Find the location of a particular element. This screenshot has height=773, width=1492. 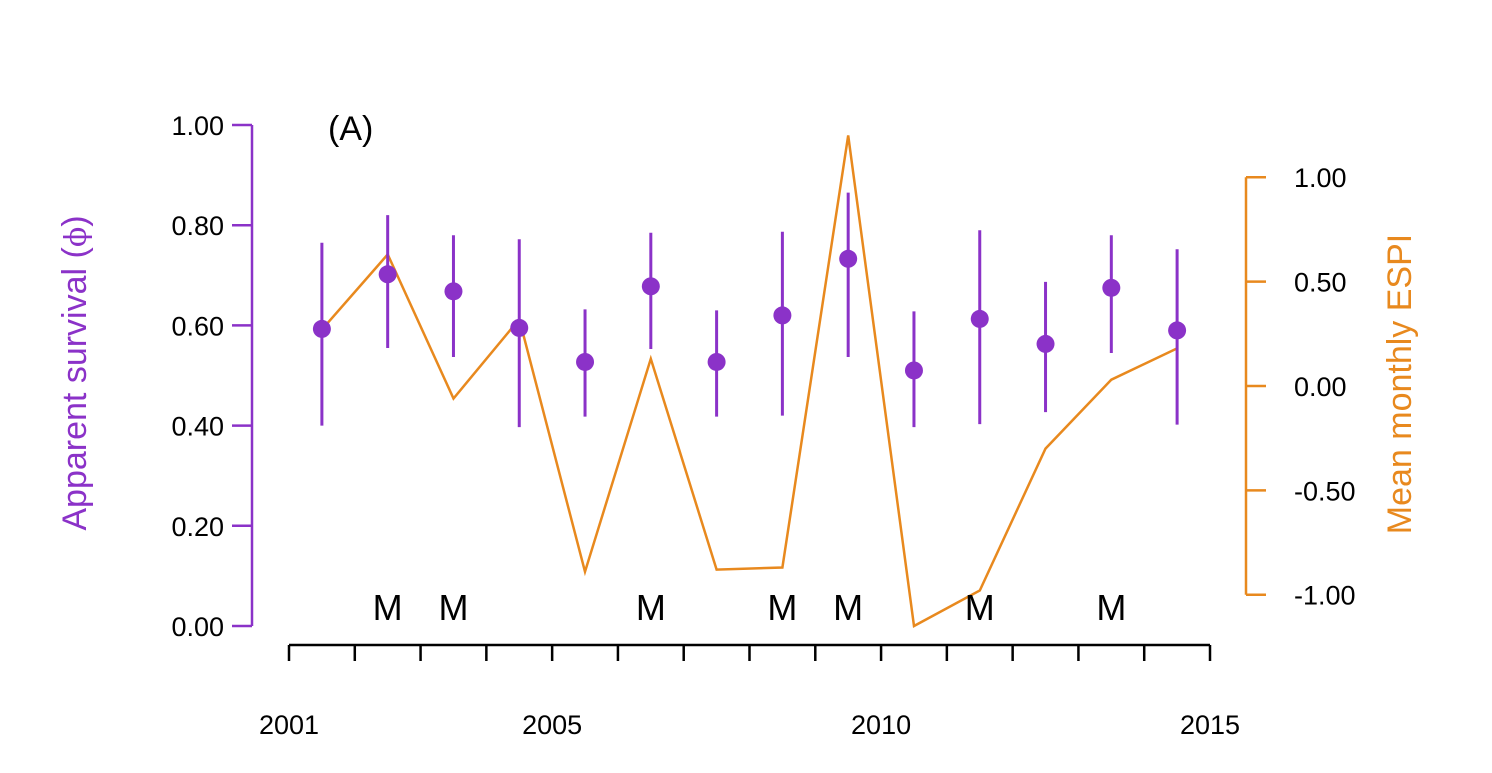

m-marker-3: M is located at coordinates (782, 607).